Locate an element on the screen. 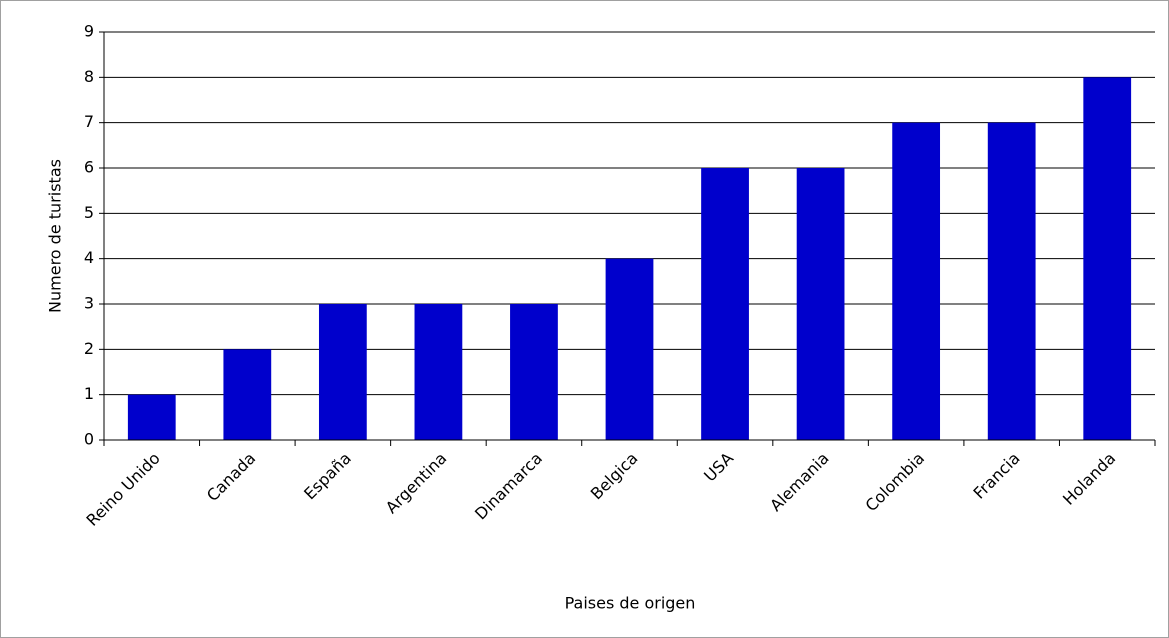 This screenshot has width=1169, height=638. y-axis-label: Numero de turistas is located at coordinates (55, 236).